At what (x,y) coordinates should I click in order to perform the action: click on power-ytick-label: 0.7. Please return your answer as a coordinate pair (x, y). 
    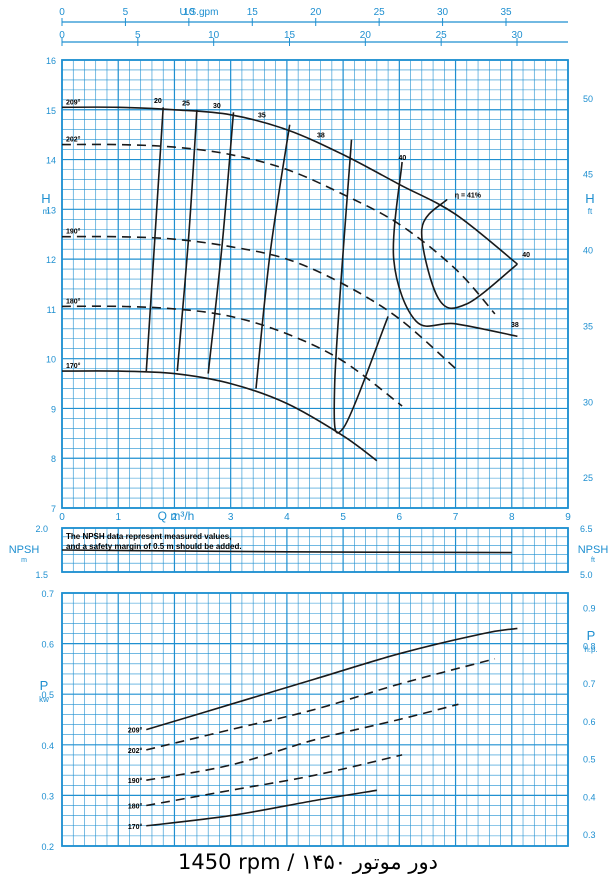
    Looking at the image, I should click on (47, 594).